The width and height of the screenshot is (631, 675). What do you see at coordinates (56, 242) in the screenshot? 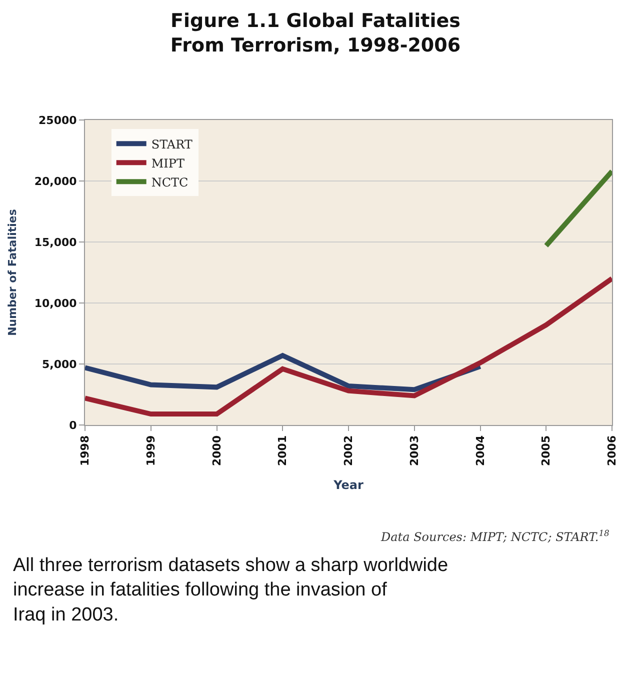
I see `y-tick-label: 15,000` at bounding box center [56, 242].